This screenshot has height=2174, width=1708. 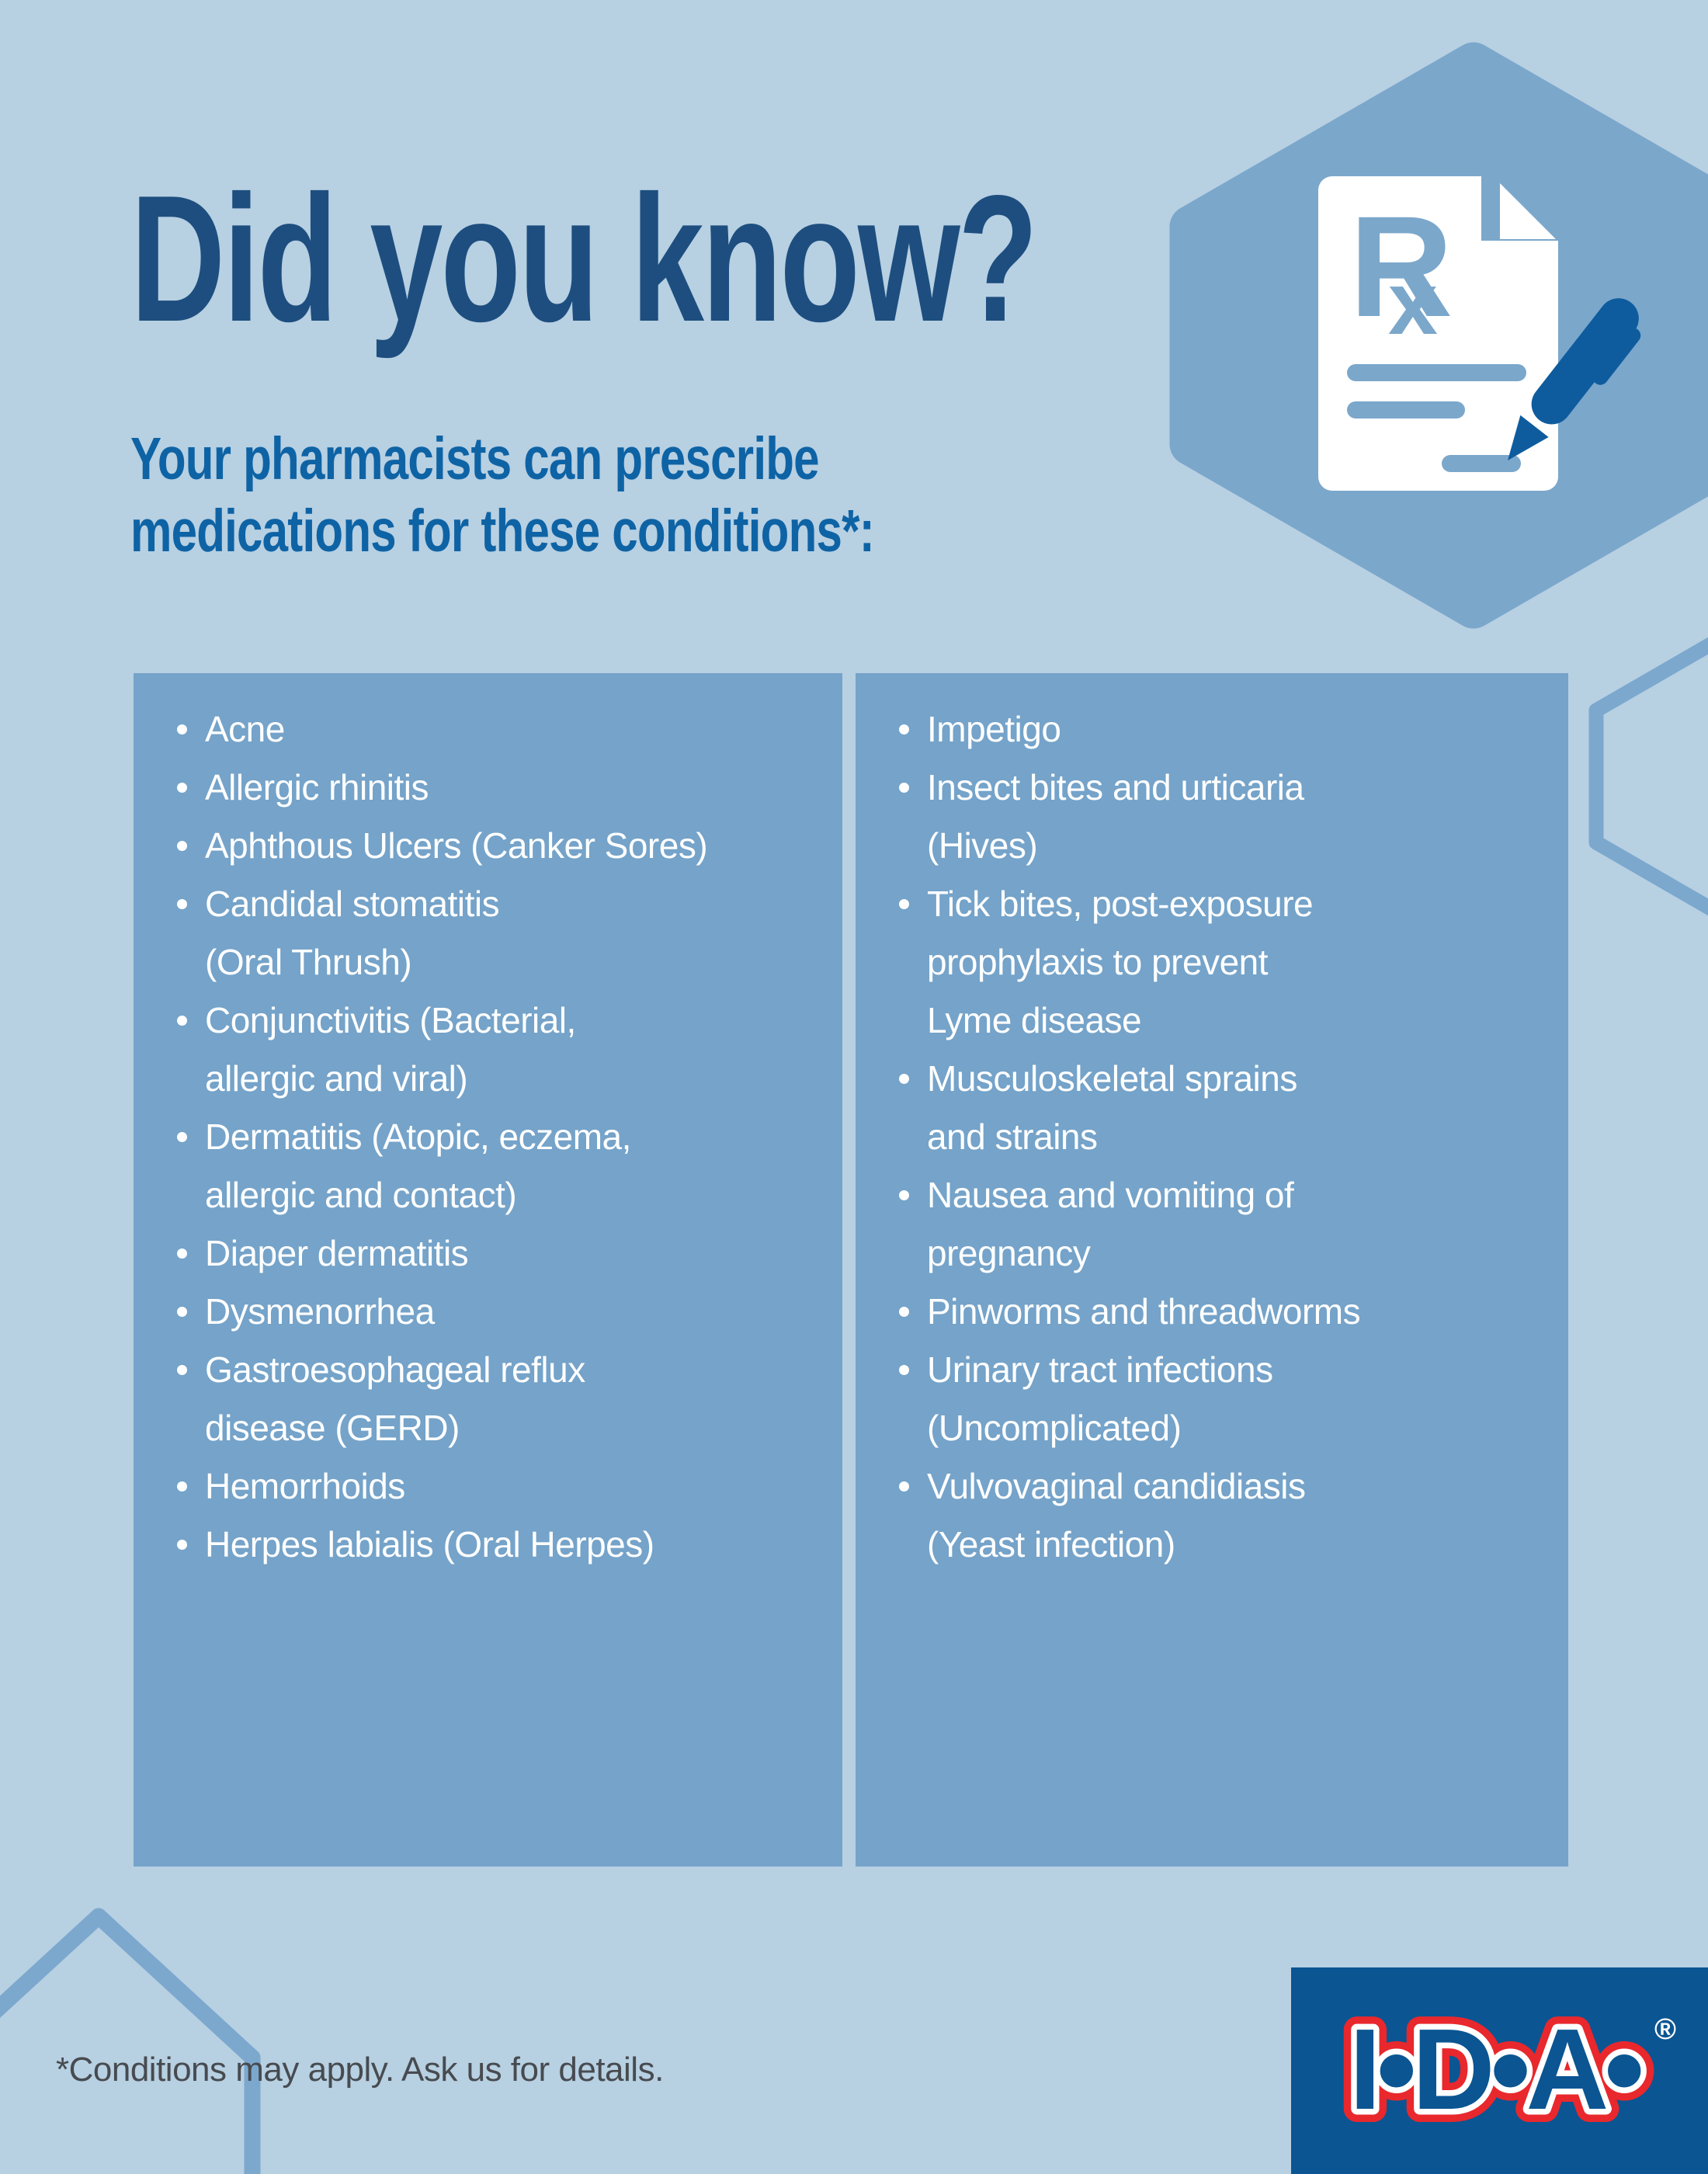 What do you see at coordinates (1665, 2030) in the screenshot?
I see `registered-trademark-symbol: ®` at bounding box center [1665, 2030].